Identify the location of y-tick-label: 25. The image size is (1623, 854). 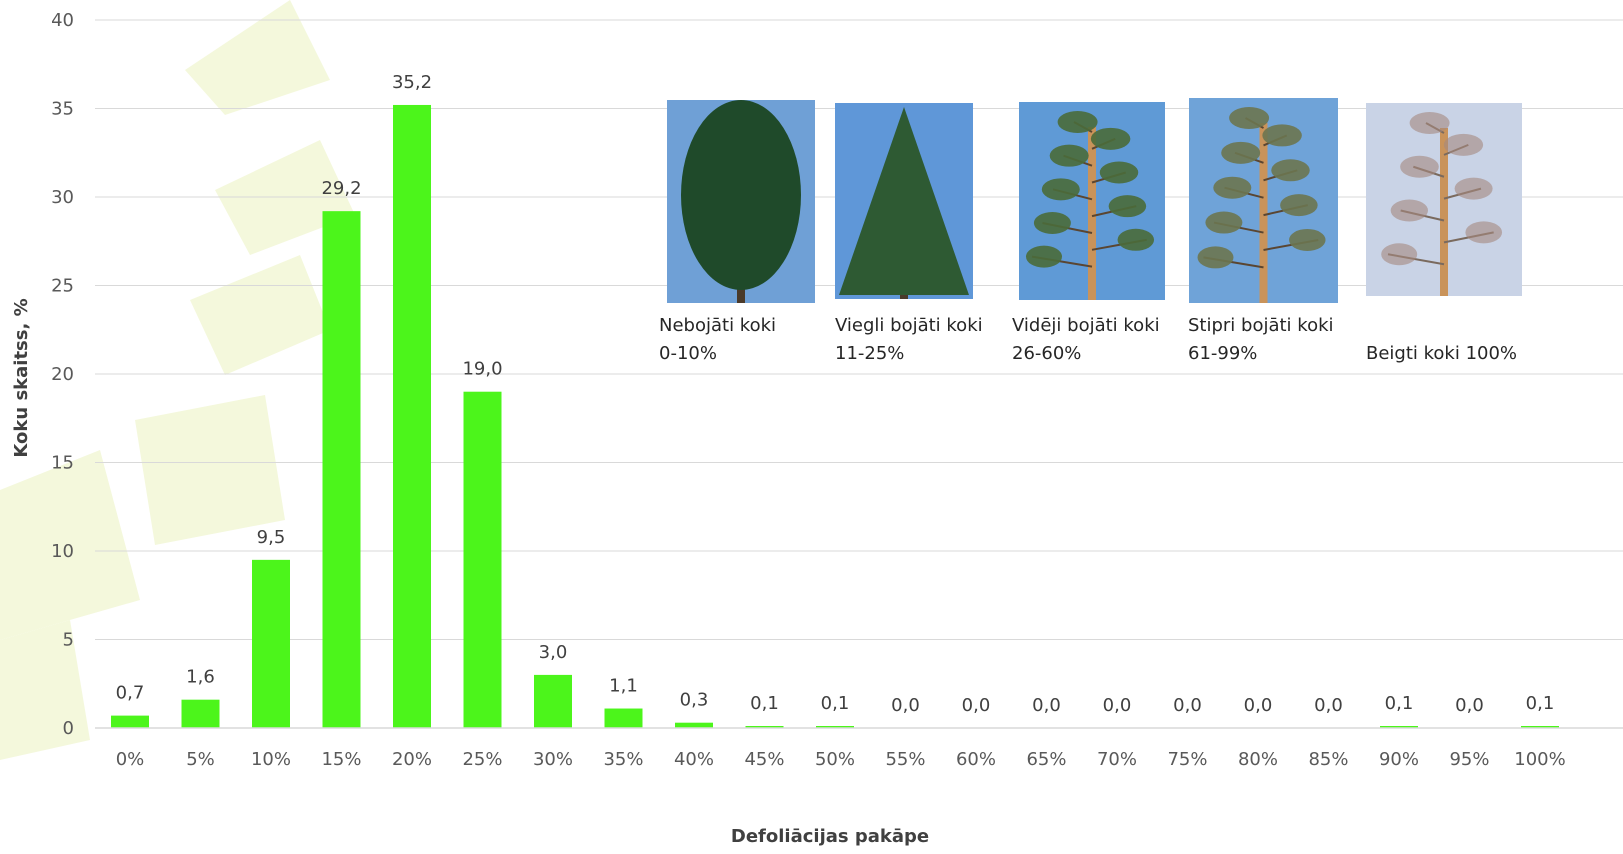
(62, 286).